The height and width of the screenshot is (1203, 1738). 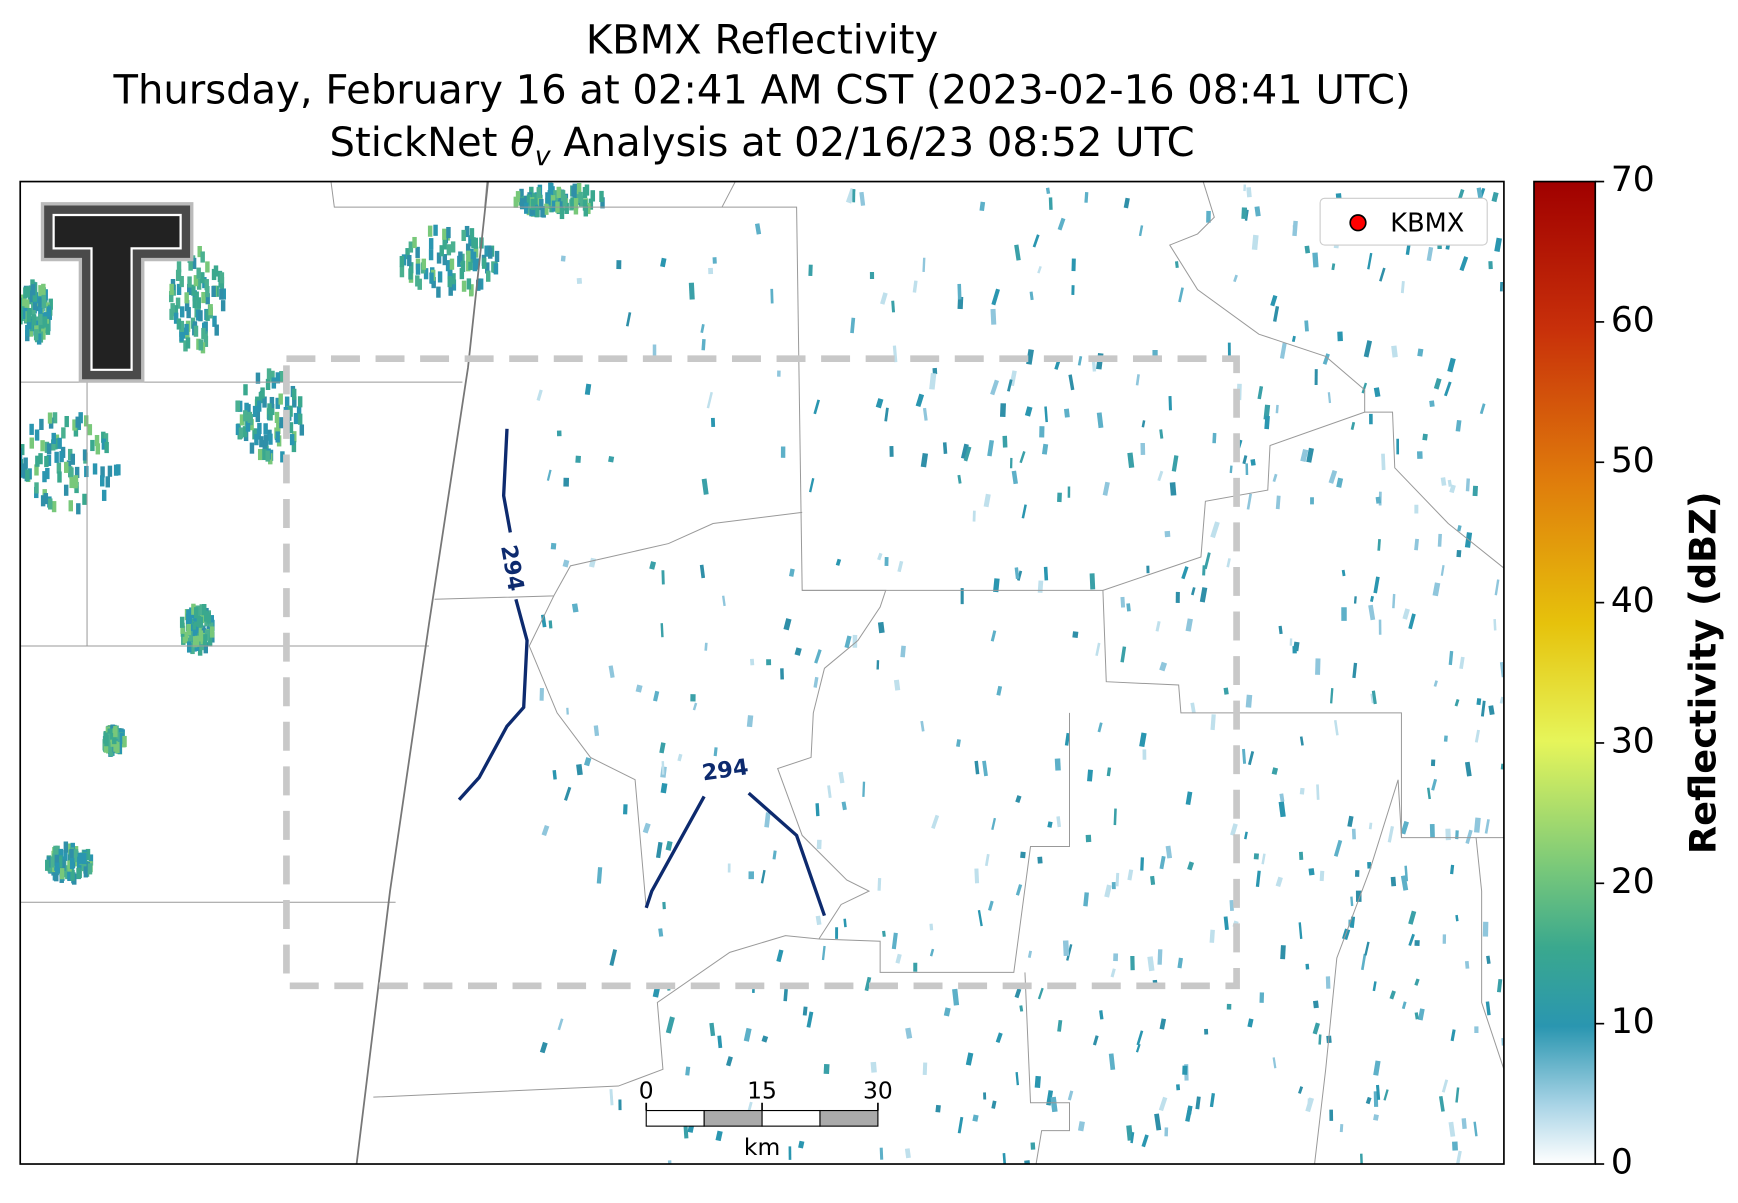 I want to click on scale-unit: km, so click(x=762, y=1147).